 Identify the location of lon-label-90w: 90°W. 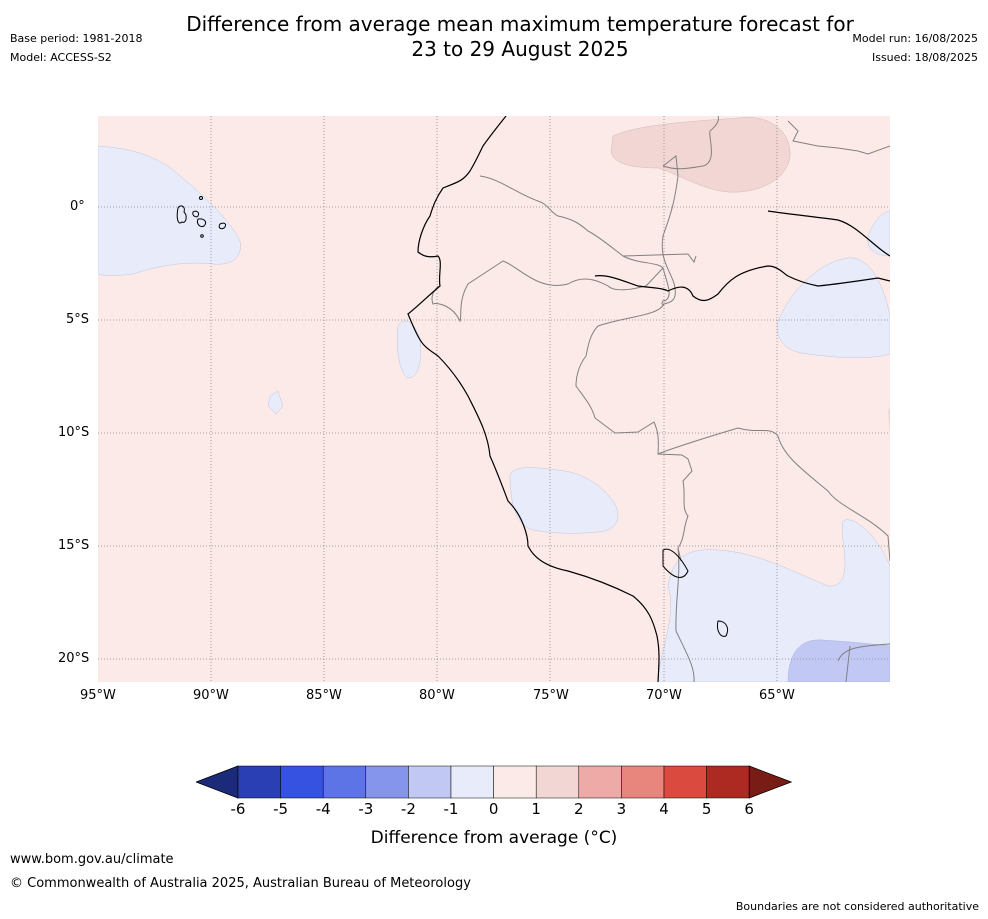
(211, 695).